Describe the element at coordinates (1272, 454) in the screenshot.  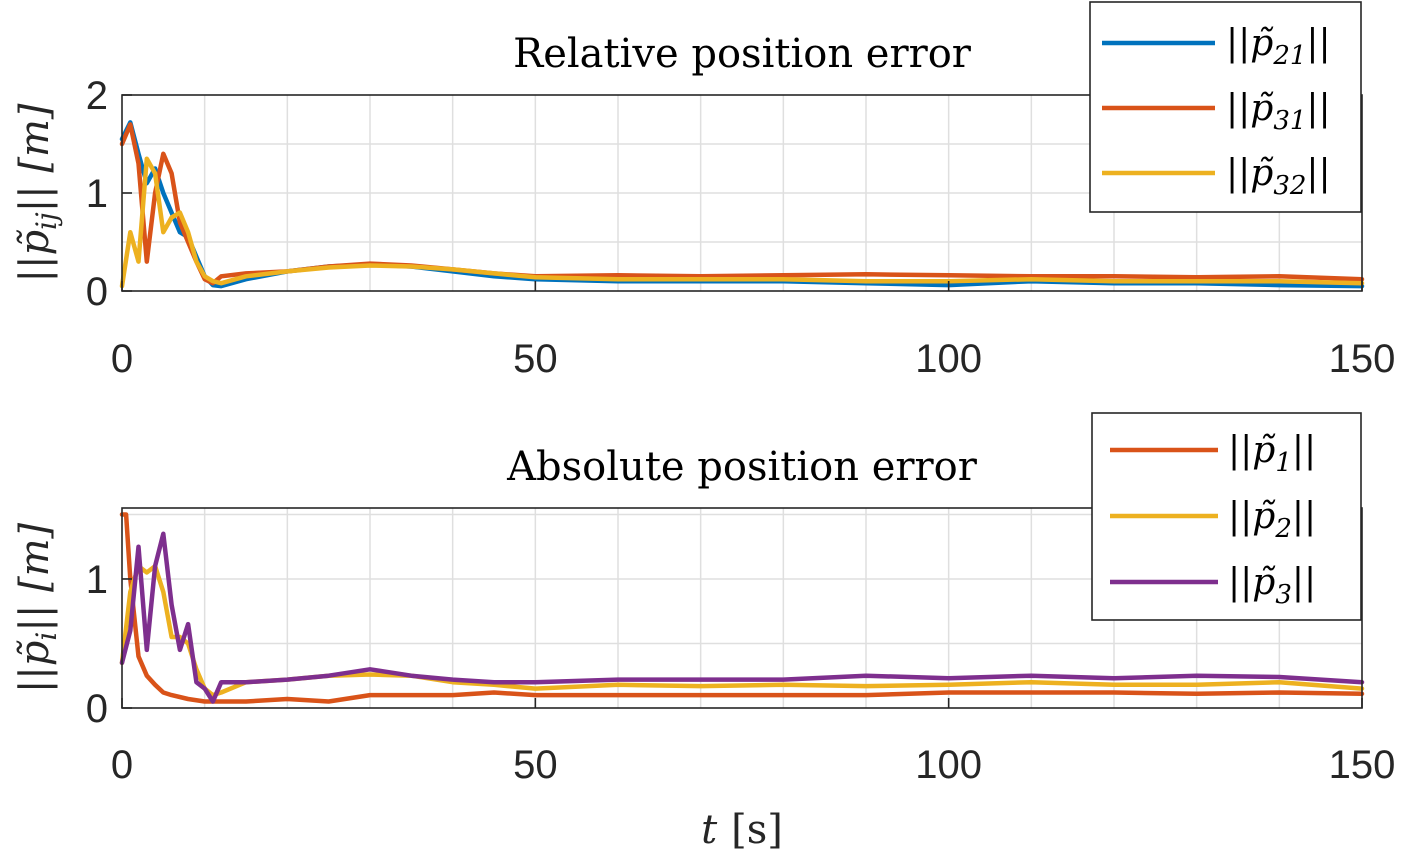
I see `legend-label: ||p̃1||` at that location.